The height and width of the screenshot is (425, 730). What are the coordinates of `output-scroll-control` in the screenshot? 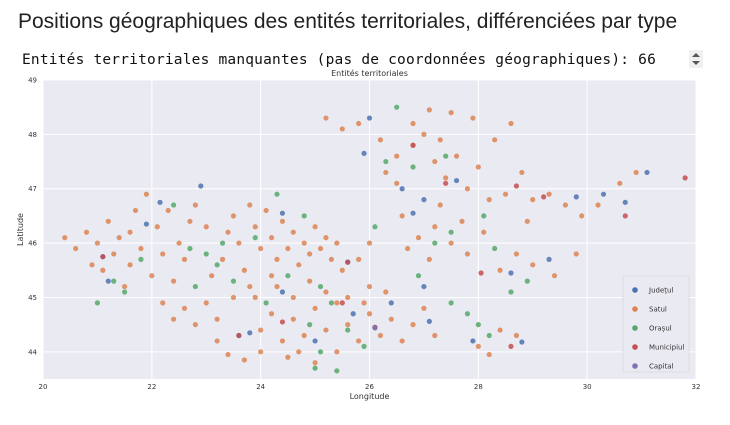 It's located at (696, 59).